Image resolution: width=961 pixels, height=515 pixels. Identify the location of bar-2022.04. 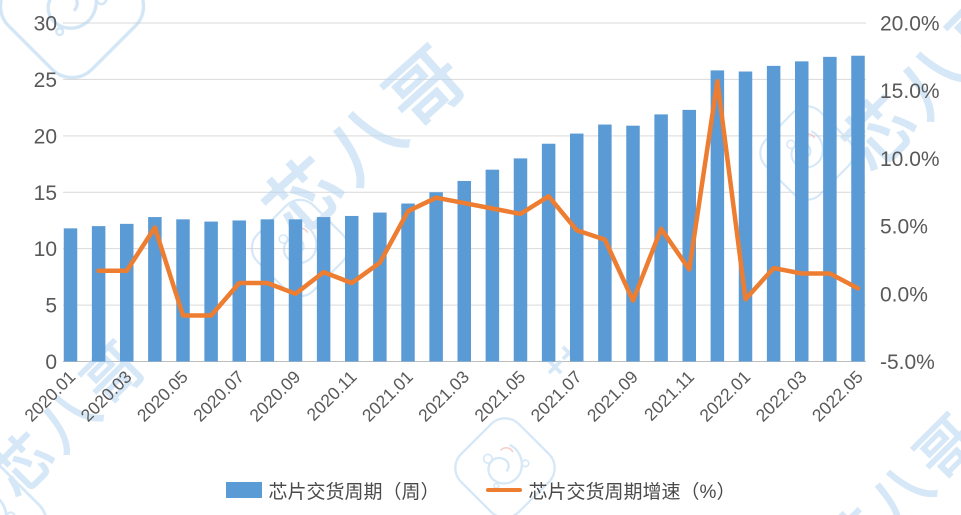
(830, 209).